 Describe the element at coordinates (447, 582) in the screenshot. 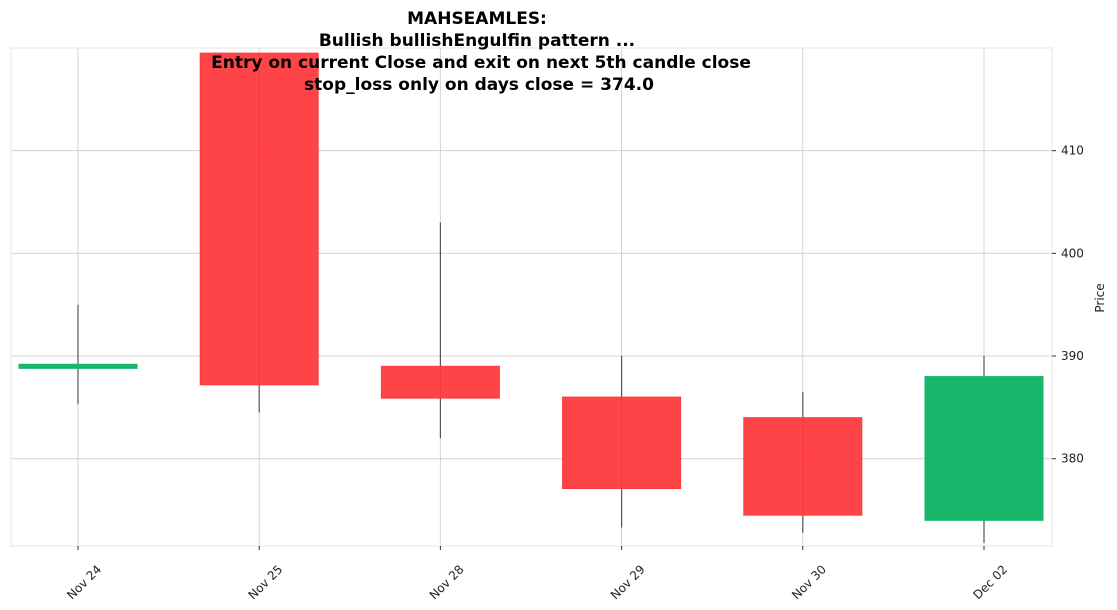

I see `x-tick-label: Nov 28` at that location.